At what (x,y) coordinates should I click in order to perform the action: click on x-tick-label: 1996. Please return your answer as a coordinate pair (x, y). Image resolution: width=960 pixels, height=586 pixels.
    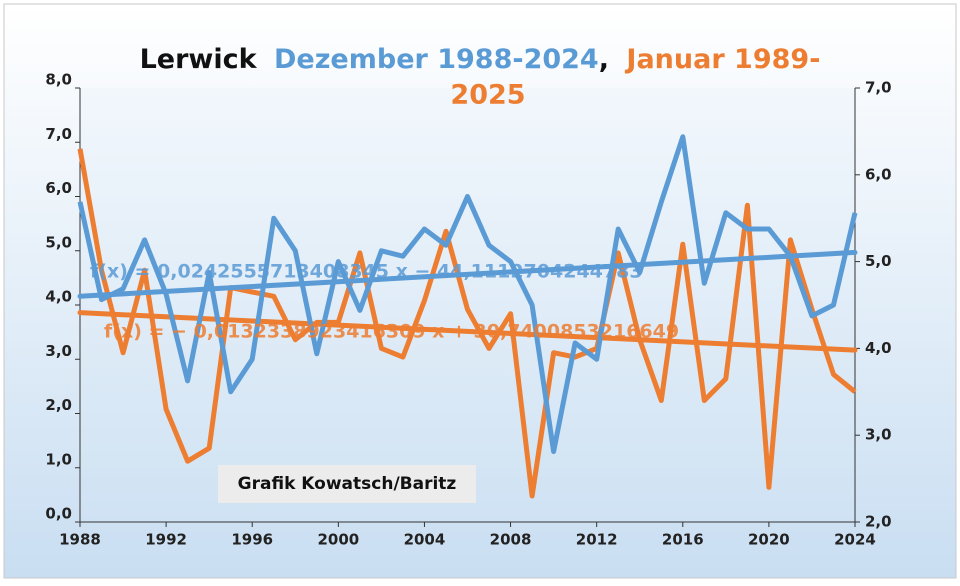
    Looking at the image, I should click on (252, 540).